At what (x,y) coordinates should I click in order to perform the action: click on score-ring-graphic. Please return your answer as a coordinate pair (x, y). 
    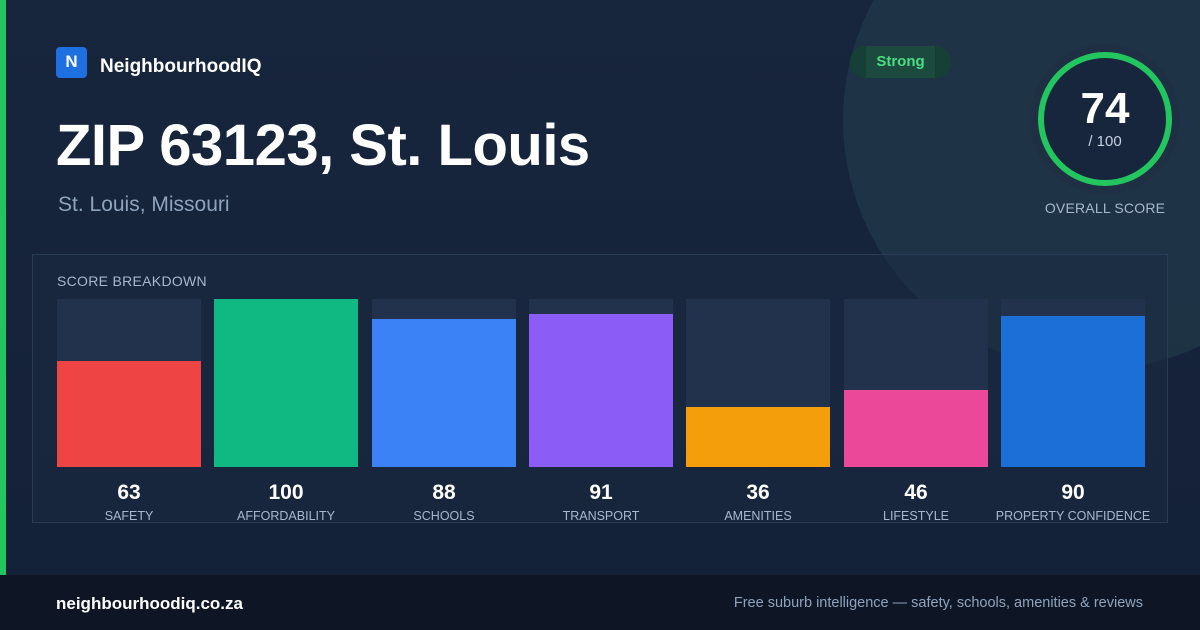
    Looking at the image, I should click on (1105, 119).